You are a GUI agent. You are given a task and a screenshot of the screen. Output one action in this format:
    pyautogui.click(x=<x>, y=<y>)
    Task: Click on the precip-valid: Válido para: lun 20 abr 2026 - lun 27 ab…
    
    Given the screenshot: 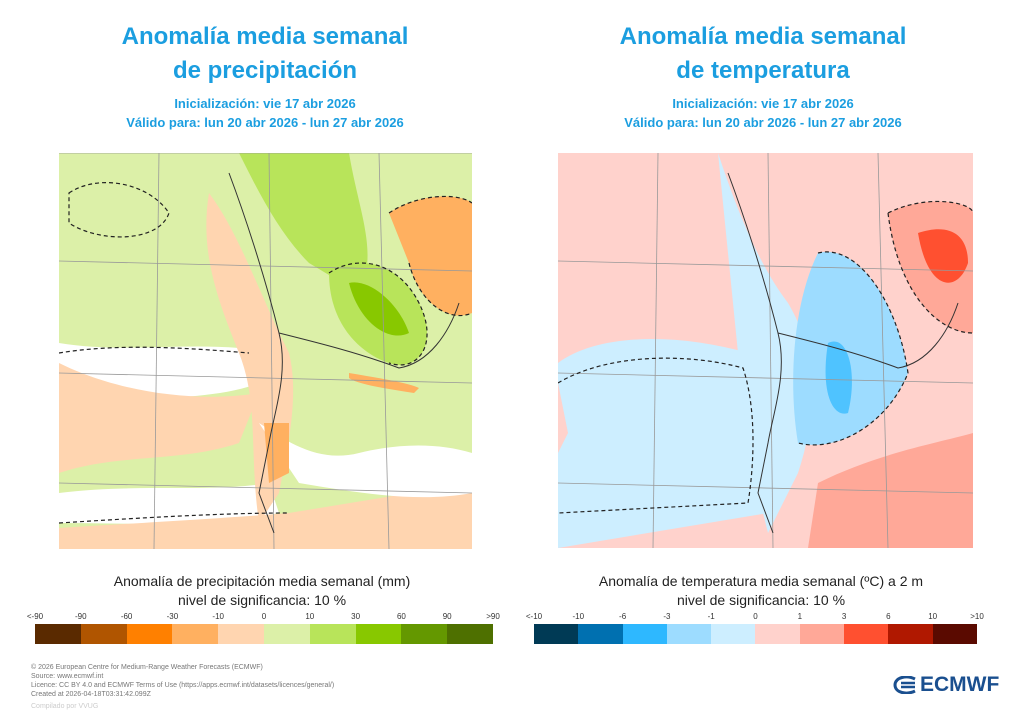 What is the action you would take?
    pyautogui.click(x=265, y=122)
    